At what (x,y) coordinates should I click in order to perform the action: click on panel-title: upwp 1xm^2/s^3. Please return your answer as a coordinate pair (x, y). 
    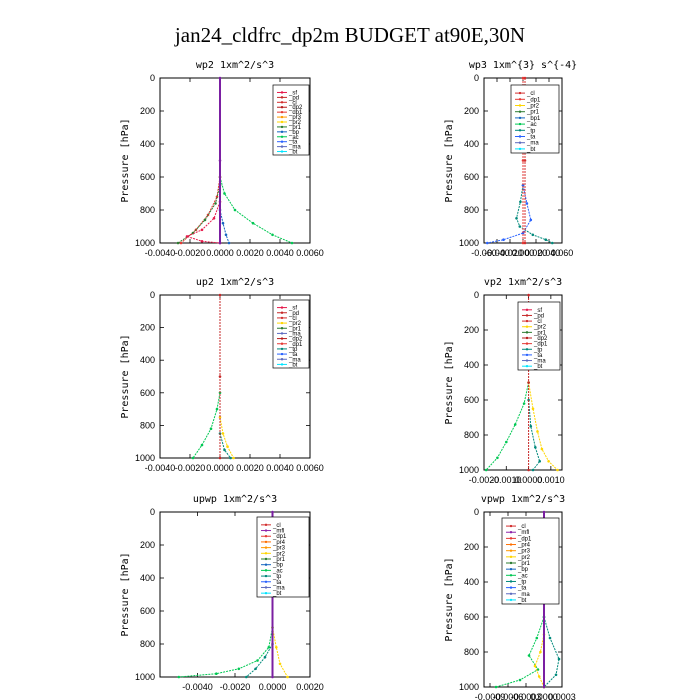
    Looking at the image, I should click on (235, 499).